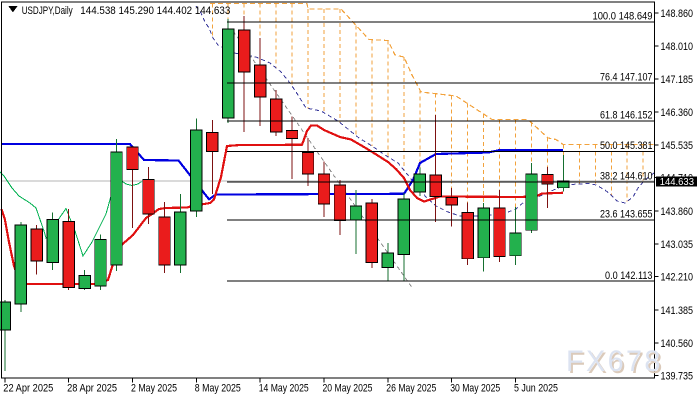  Describe the element at coordinates (677, 278) in the screenshot. I see `svg-text: 142.210` at that location.